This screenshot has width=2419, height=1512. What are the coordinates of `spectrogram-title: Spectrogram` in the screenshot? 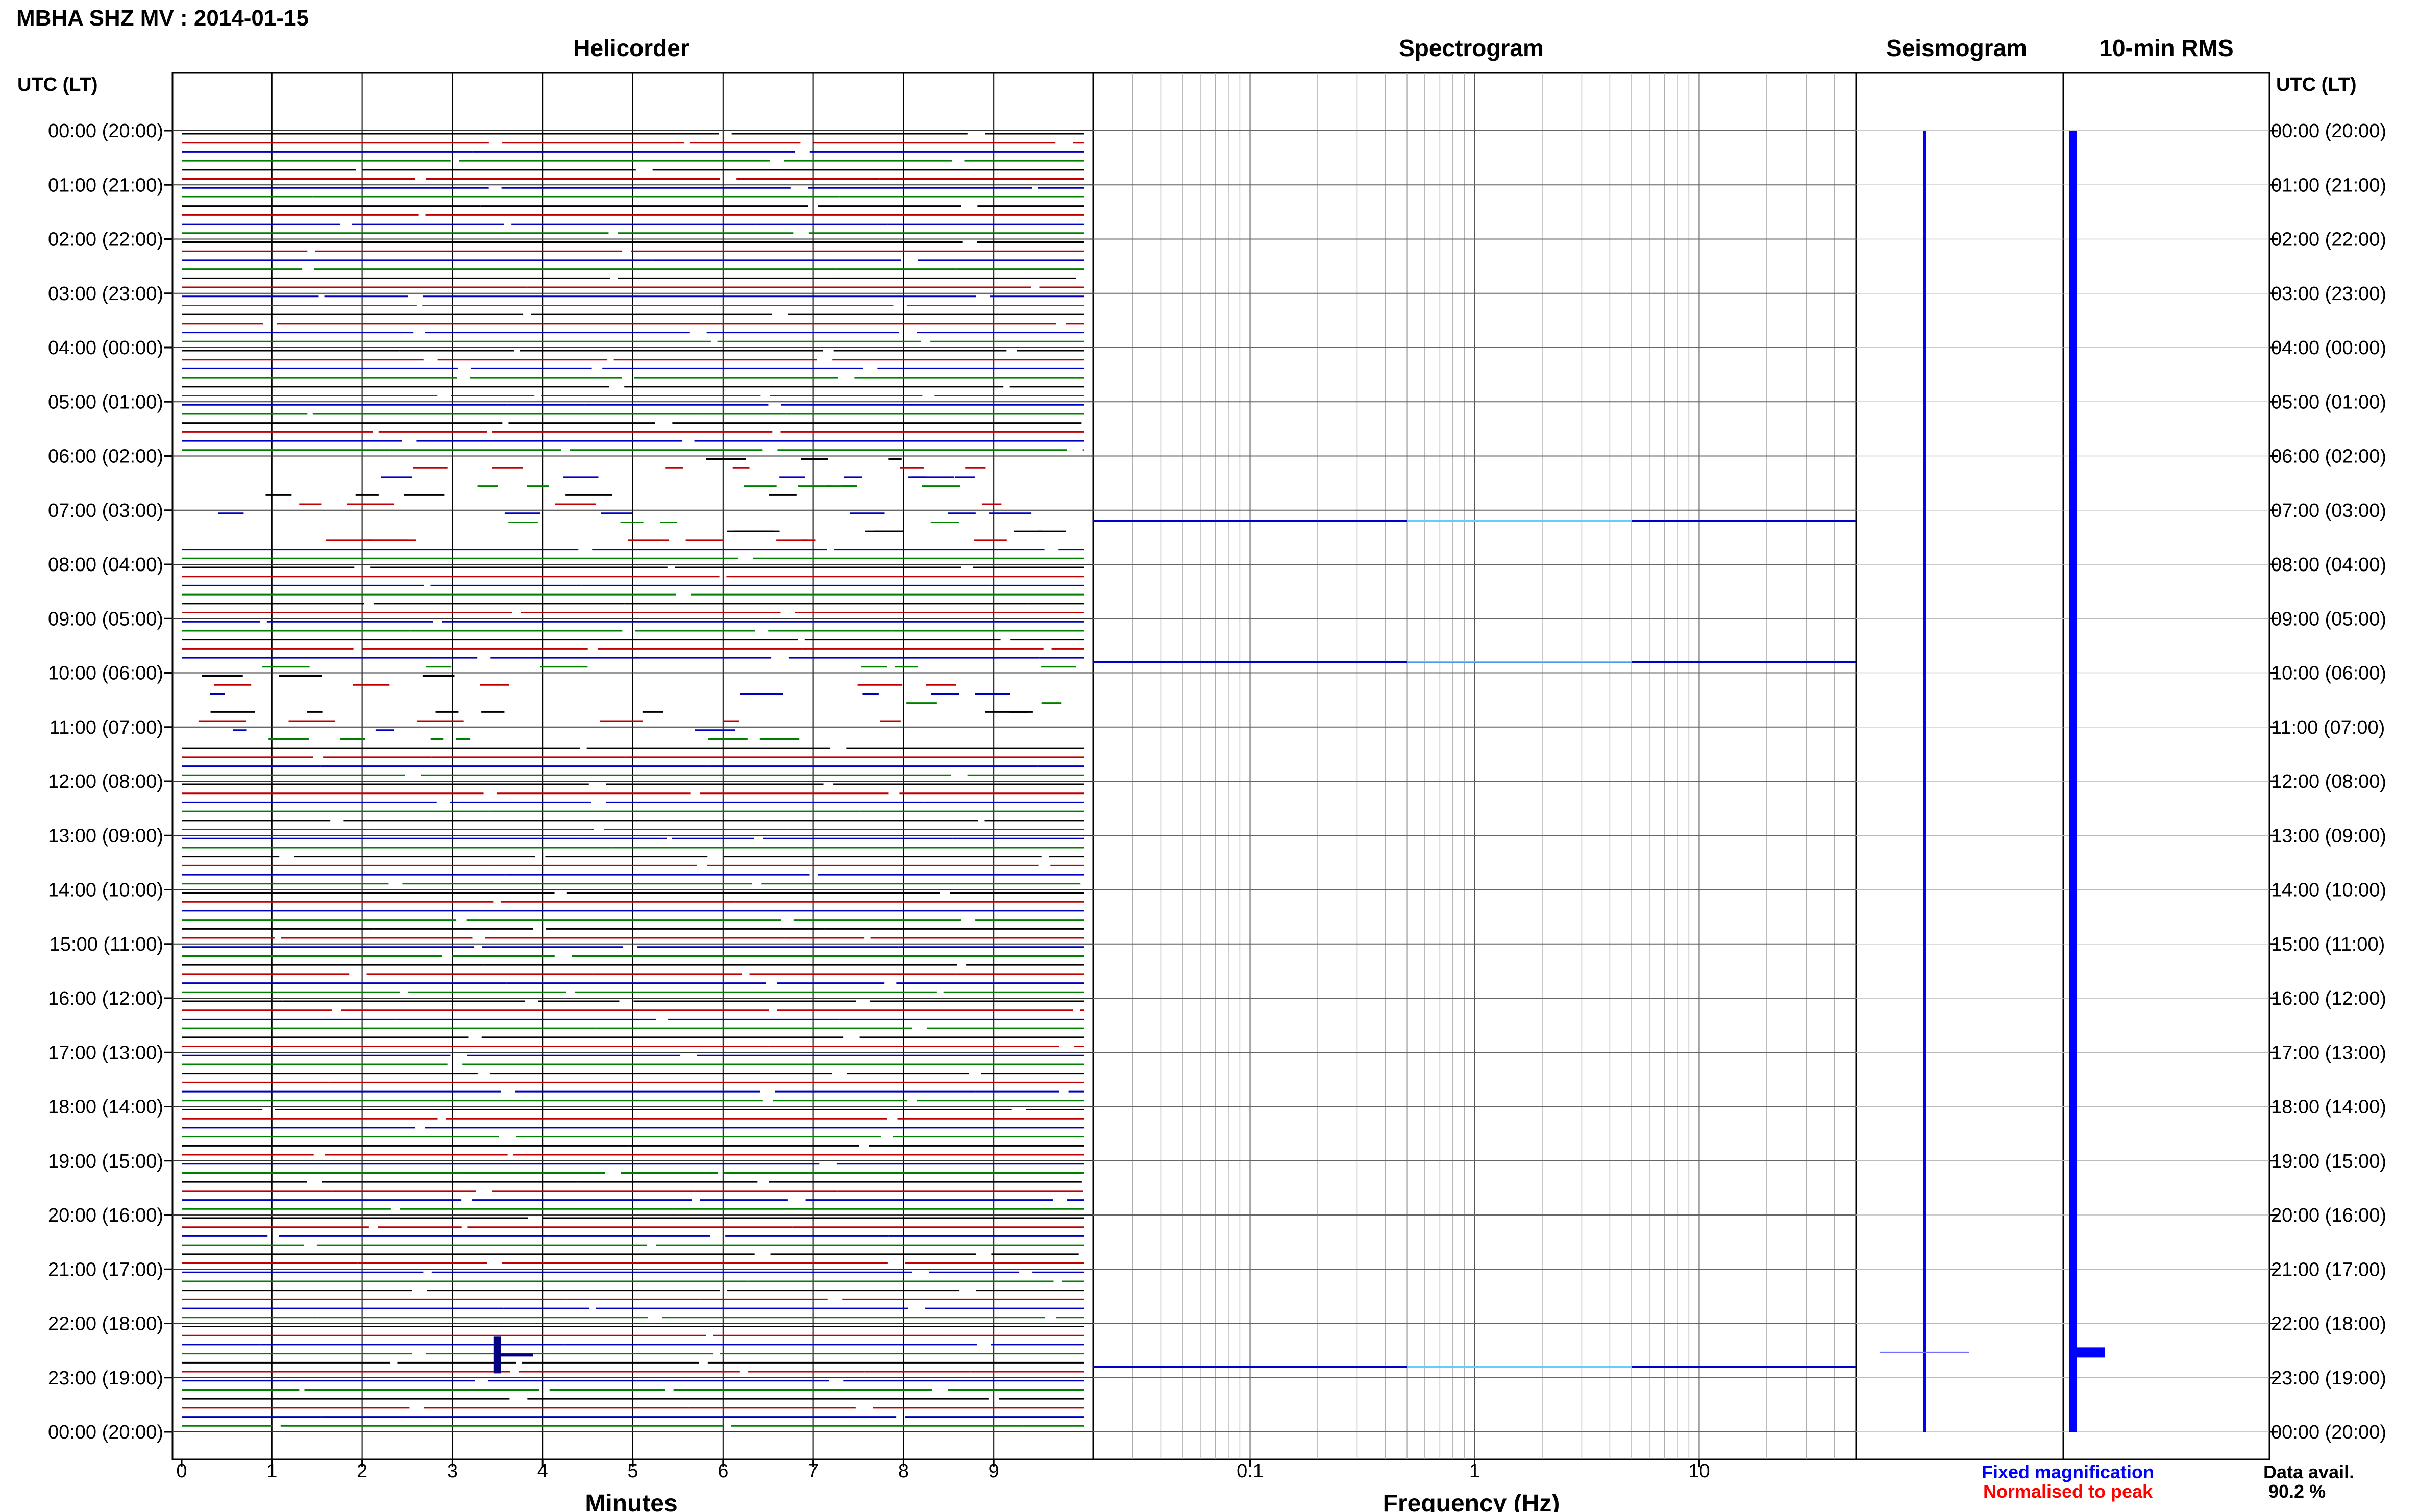 It's located at (1471, 48).